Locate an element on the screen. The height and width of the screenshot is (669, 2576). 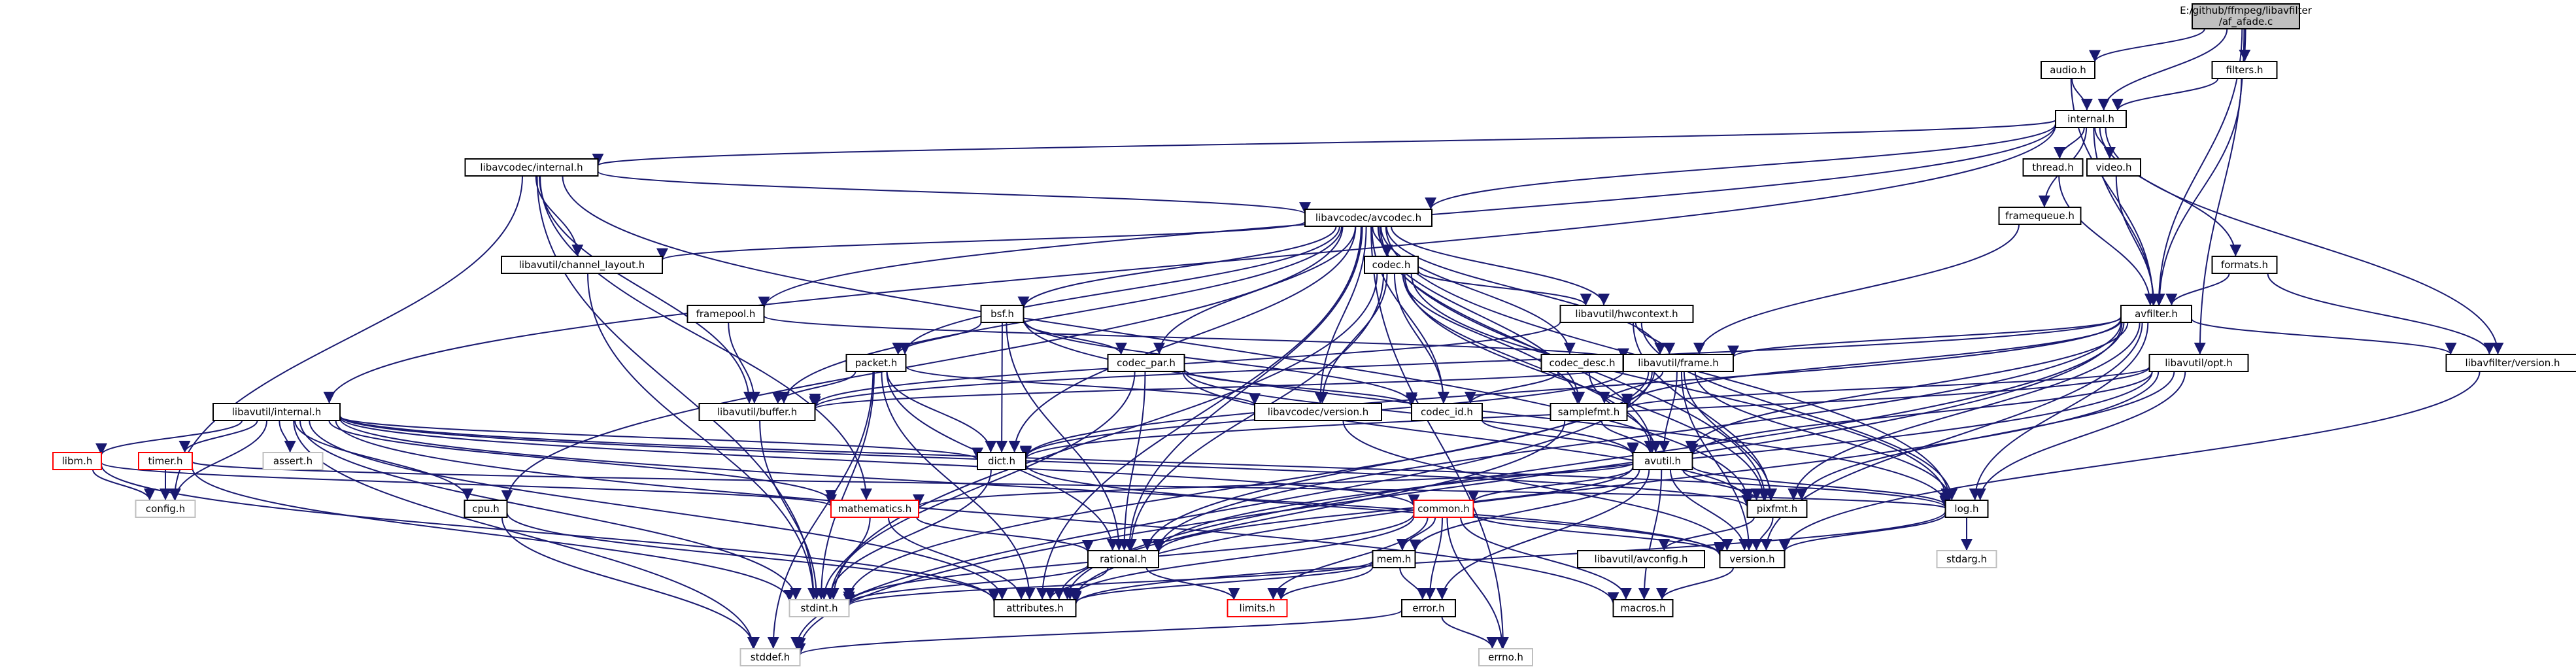
edge-cpu-to-stddef is located at coordinates (630, 583).